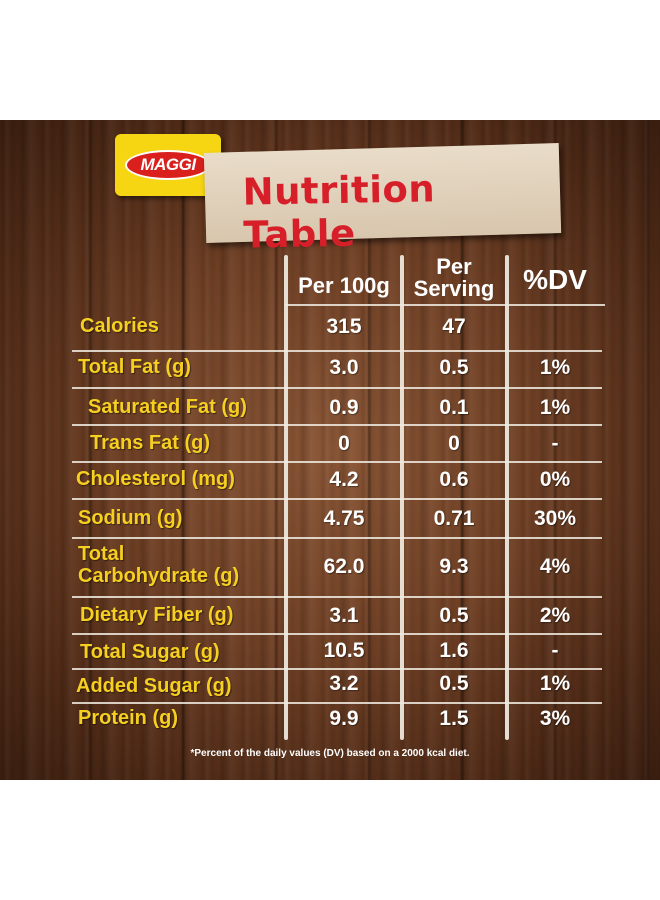 The width and height of the screenshot is (660, 900). I want to click on header-per-100g: Per 100g, so click(344, 285).